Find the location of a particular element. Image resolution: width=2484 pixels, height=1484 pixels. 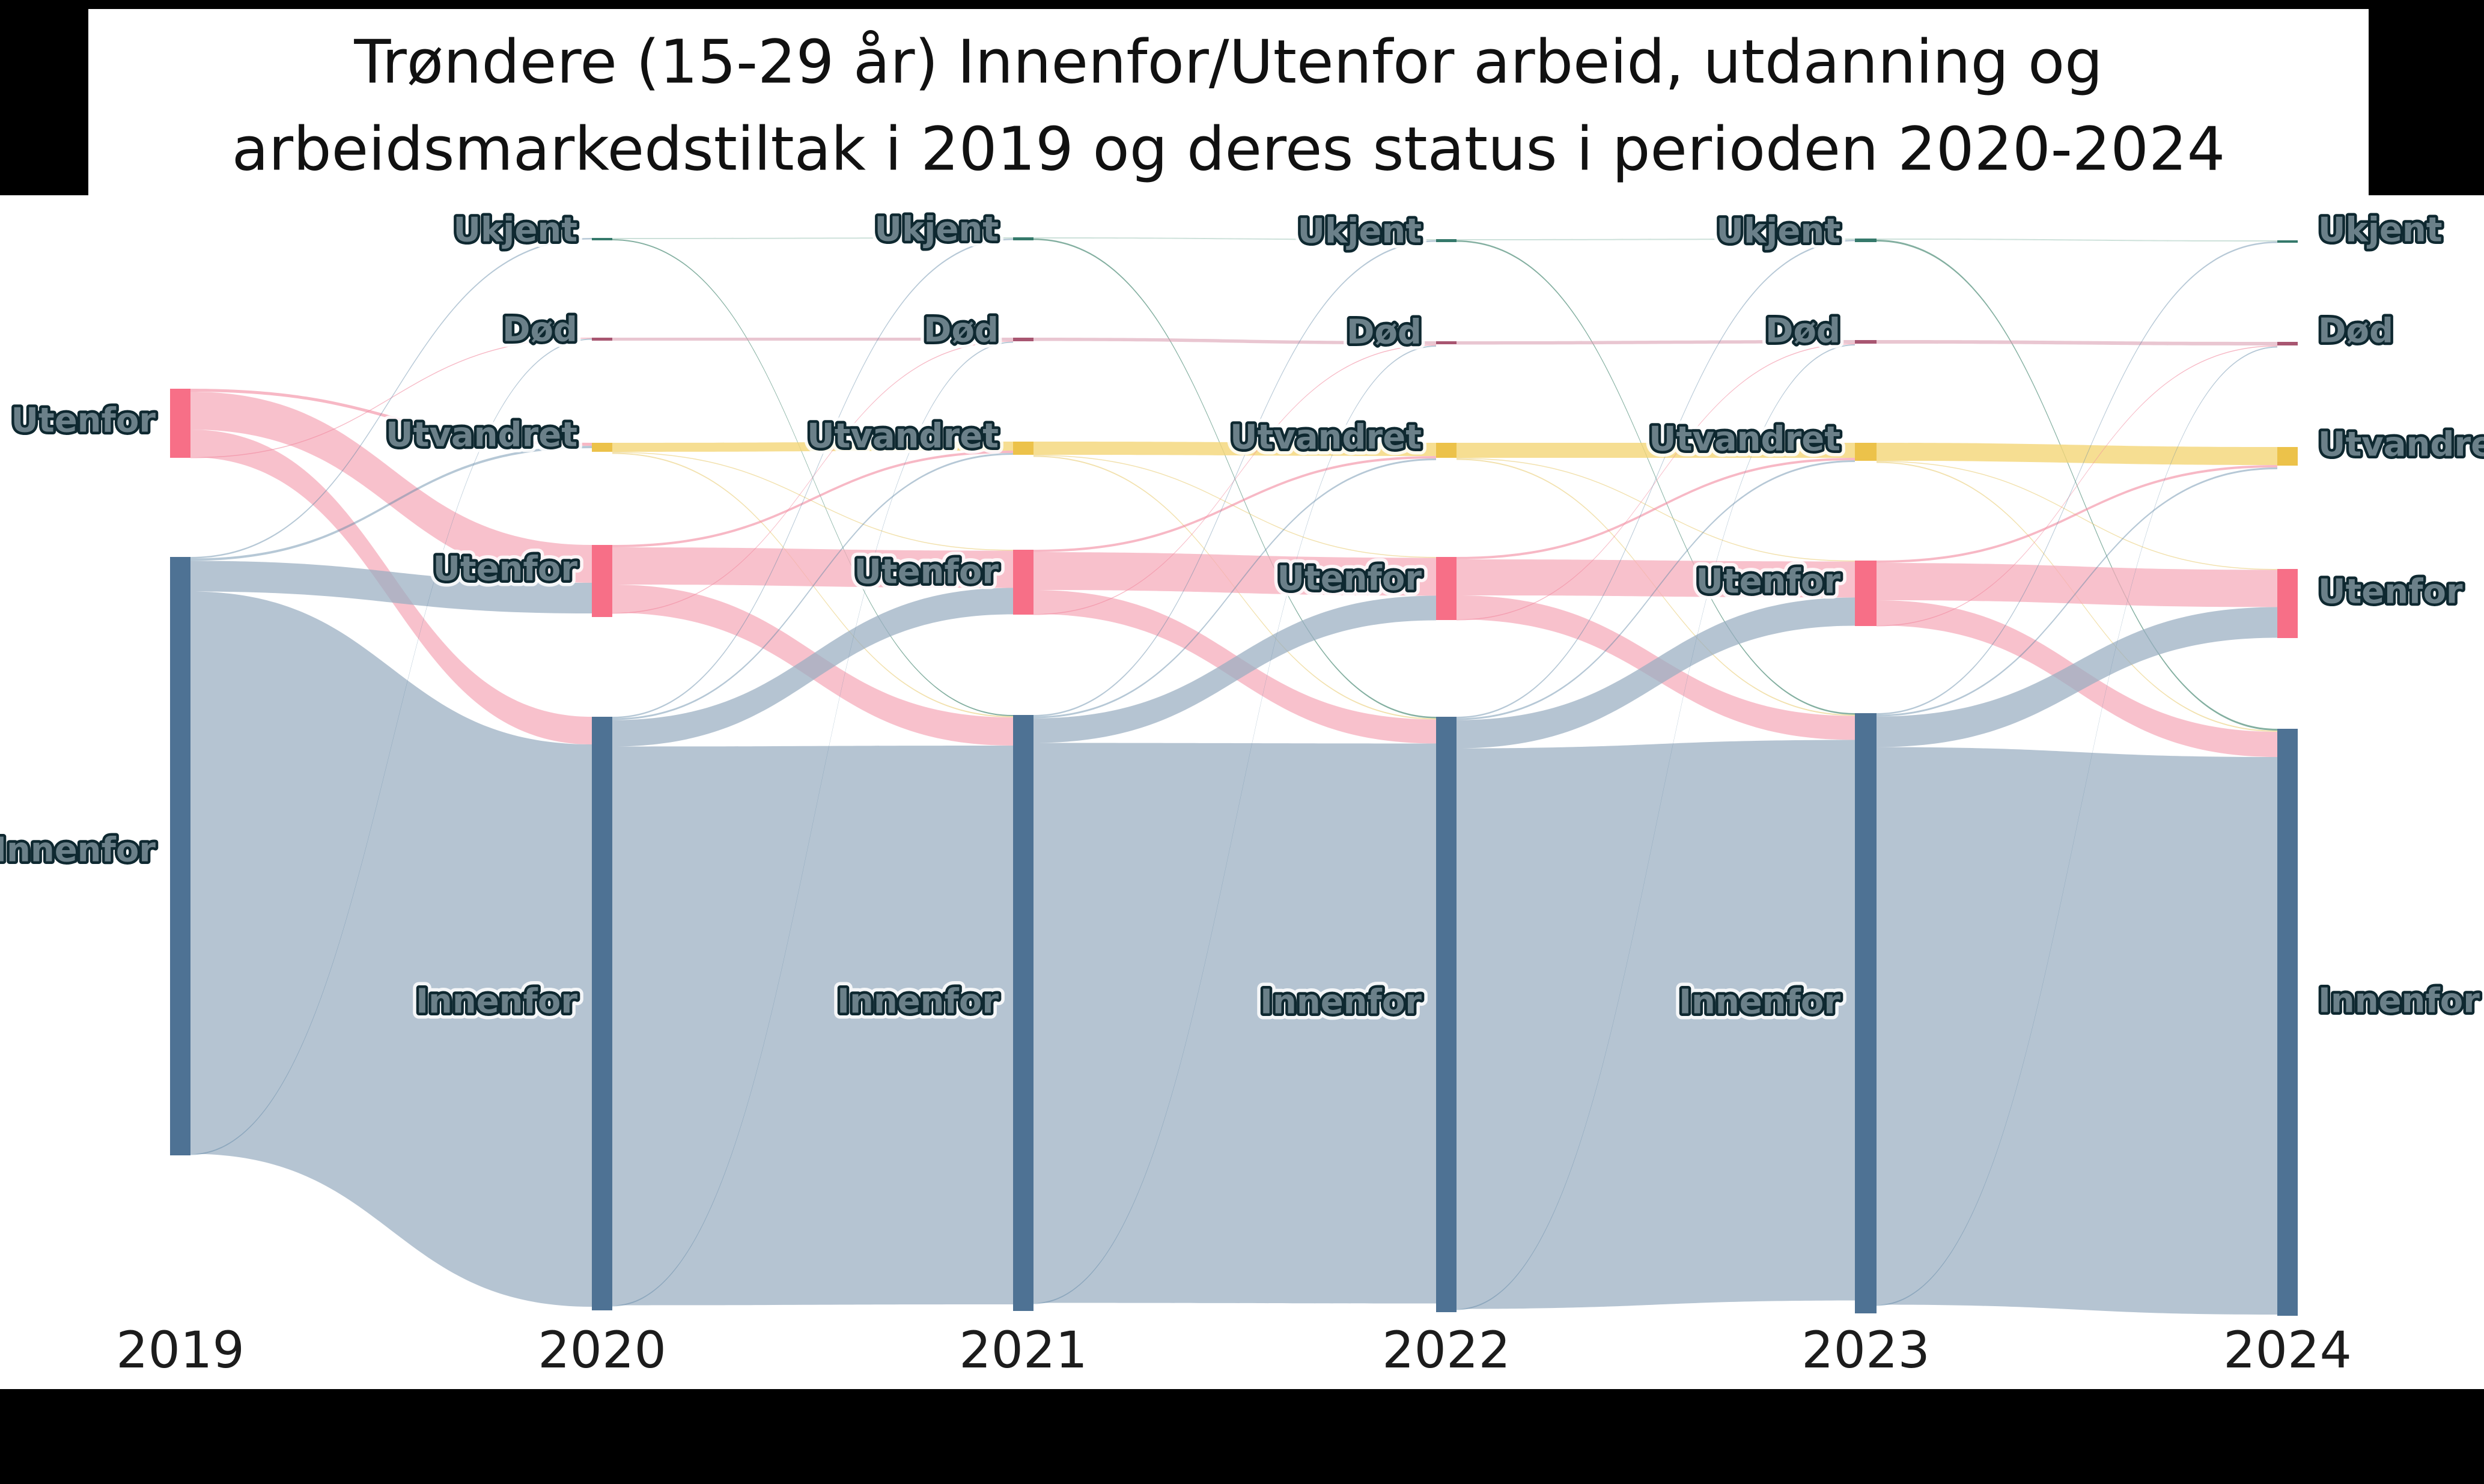

sankey-node-2021-utenfor is located at coordinates (1023, 582).